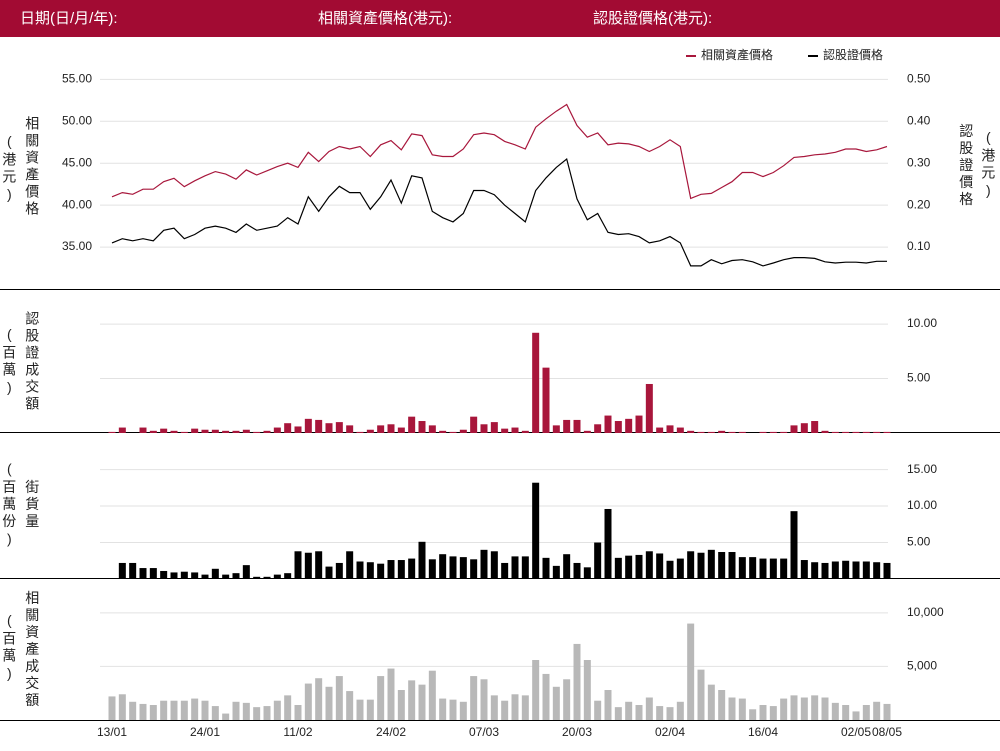  What do you see at coordinates (966, 166) in the screenshot?
I see `y2-axis-label: 認股證價格` at bounding box center [966, 166].